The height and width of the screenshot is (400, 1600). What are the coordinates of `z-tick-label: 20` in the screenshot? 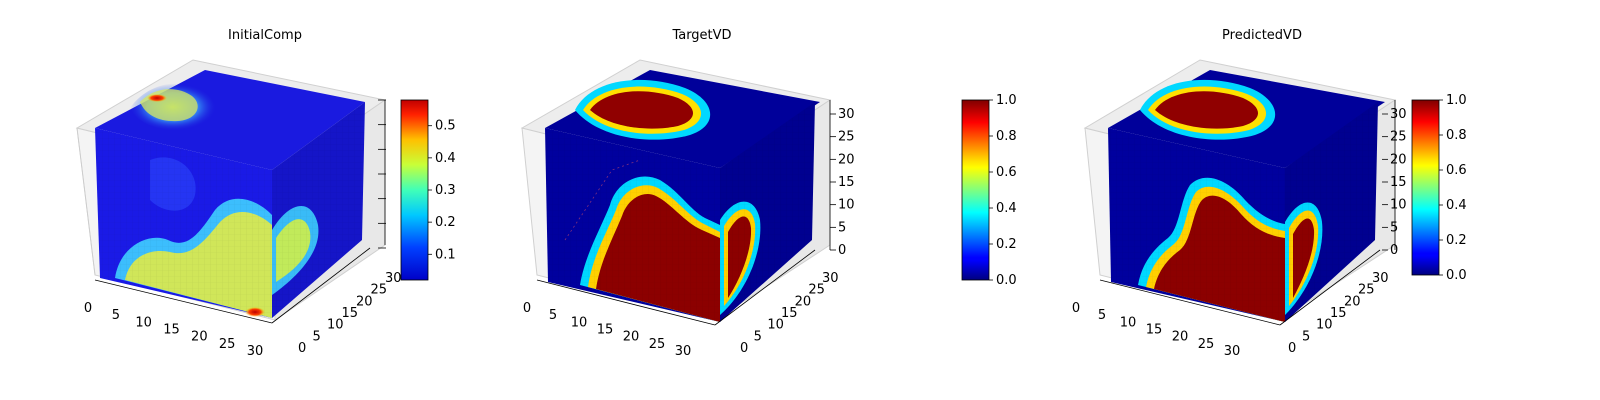 It's located at (1398, 159).